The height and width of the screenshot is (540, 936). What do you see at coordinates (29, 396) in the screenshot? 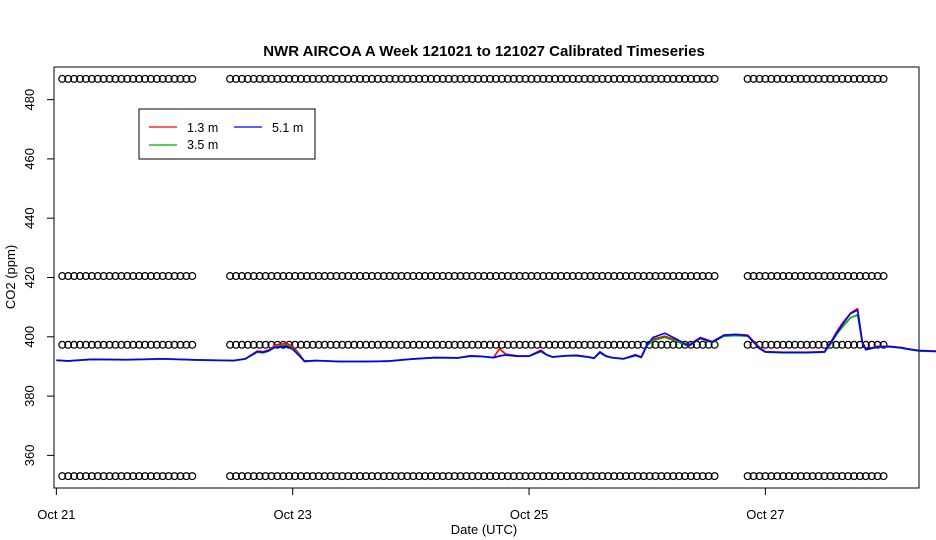
I see `y-tick-label-1: 380` at bounding box center [29, 396].